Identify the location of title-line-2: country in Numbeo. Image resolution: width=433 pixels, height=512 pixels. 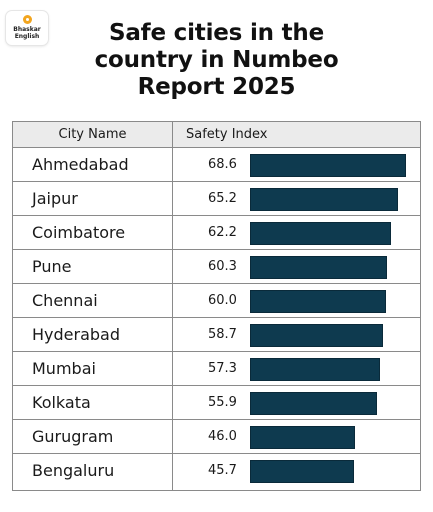
(216, 60).